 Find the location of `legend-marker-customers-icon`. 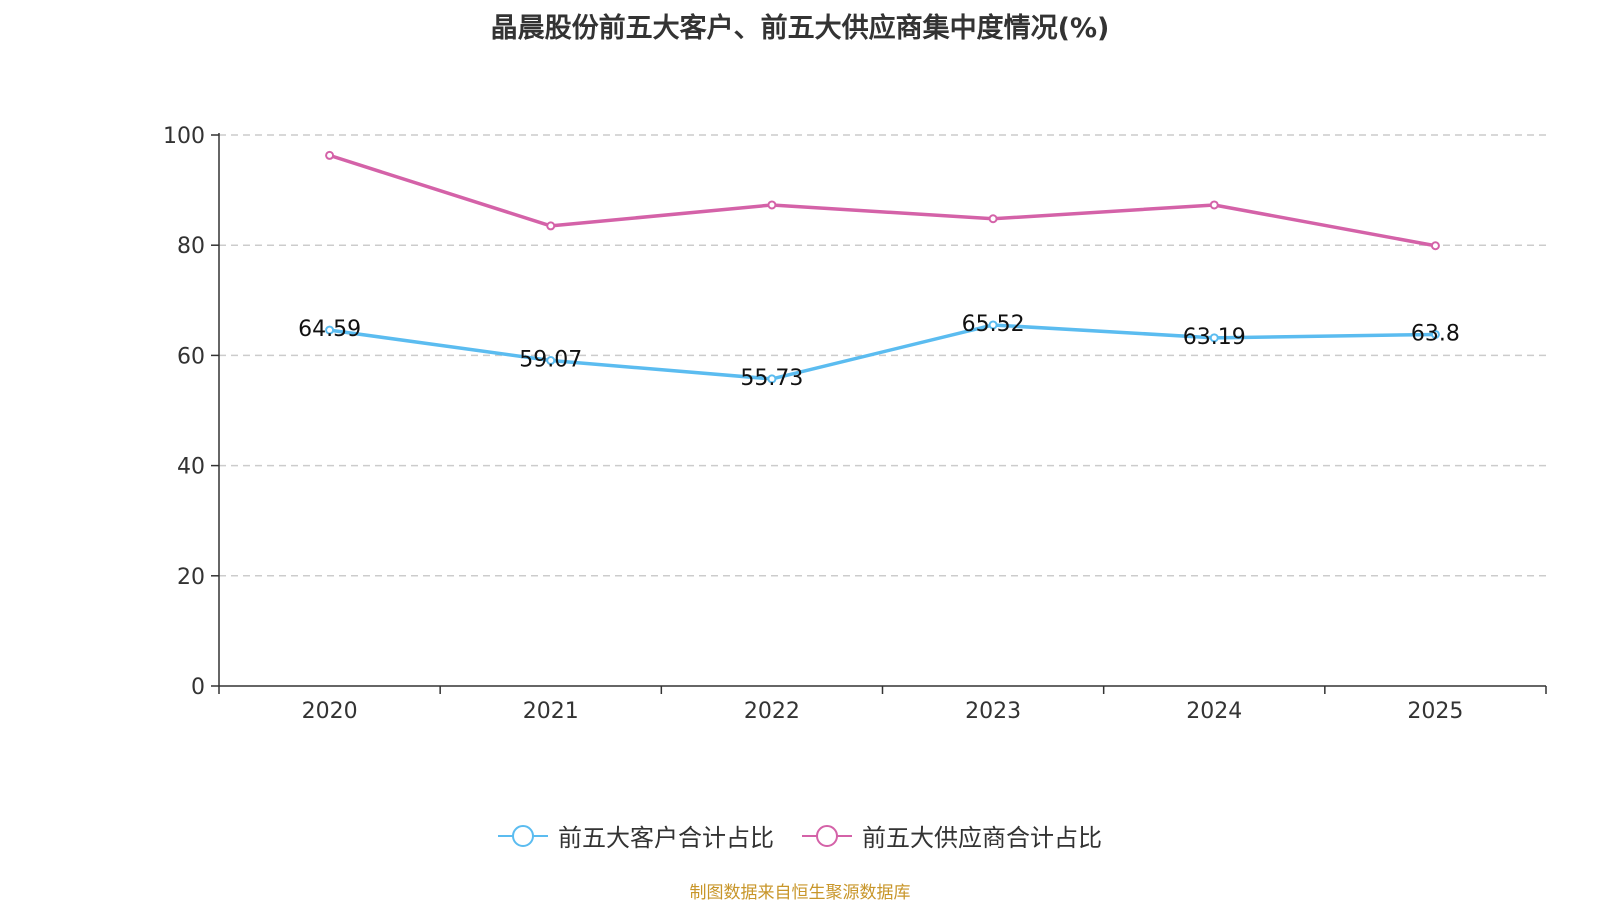

legend-marker-customers-icon is located at coordinates (523, 835).